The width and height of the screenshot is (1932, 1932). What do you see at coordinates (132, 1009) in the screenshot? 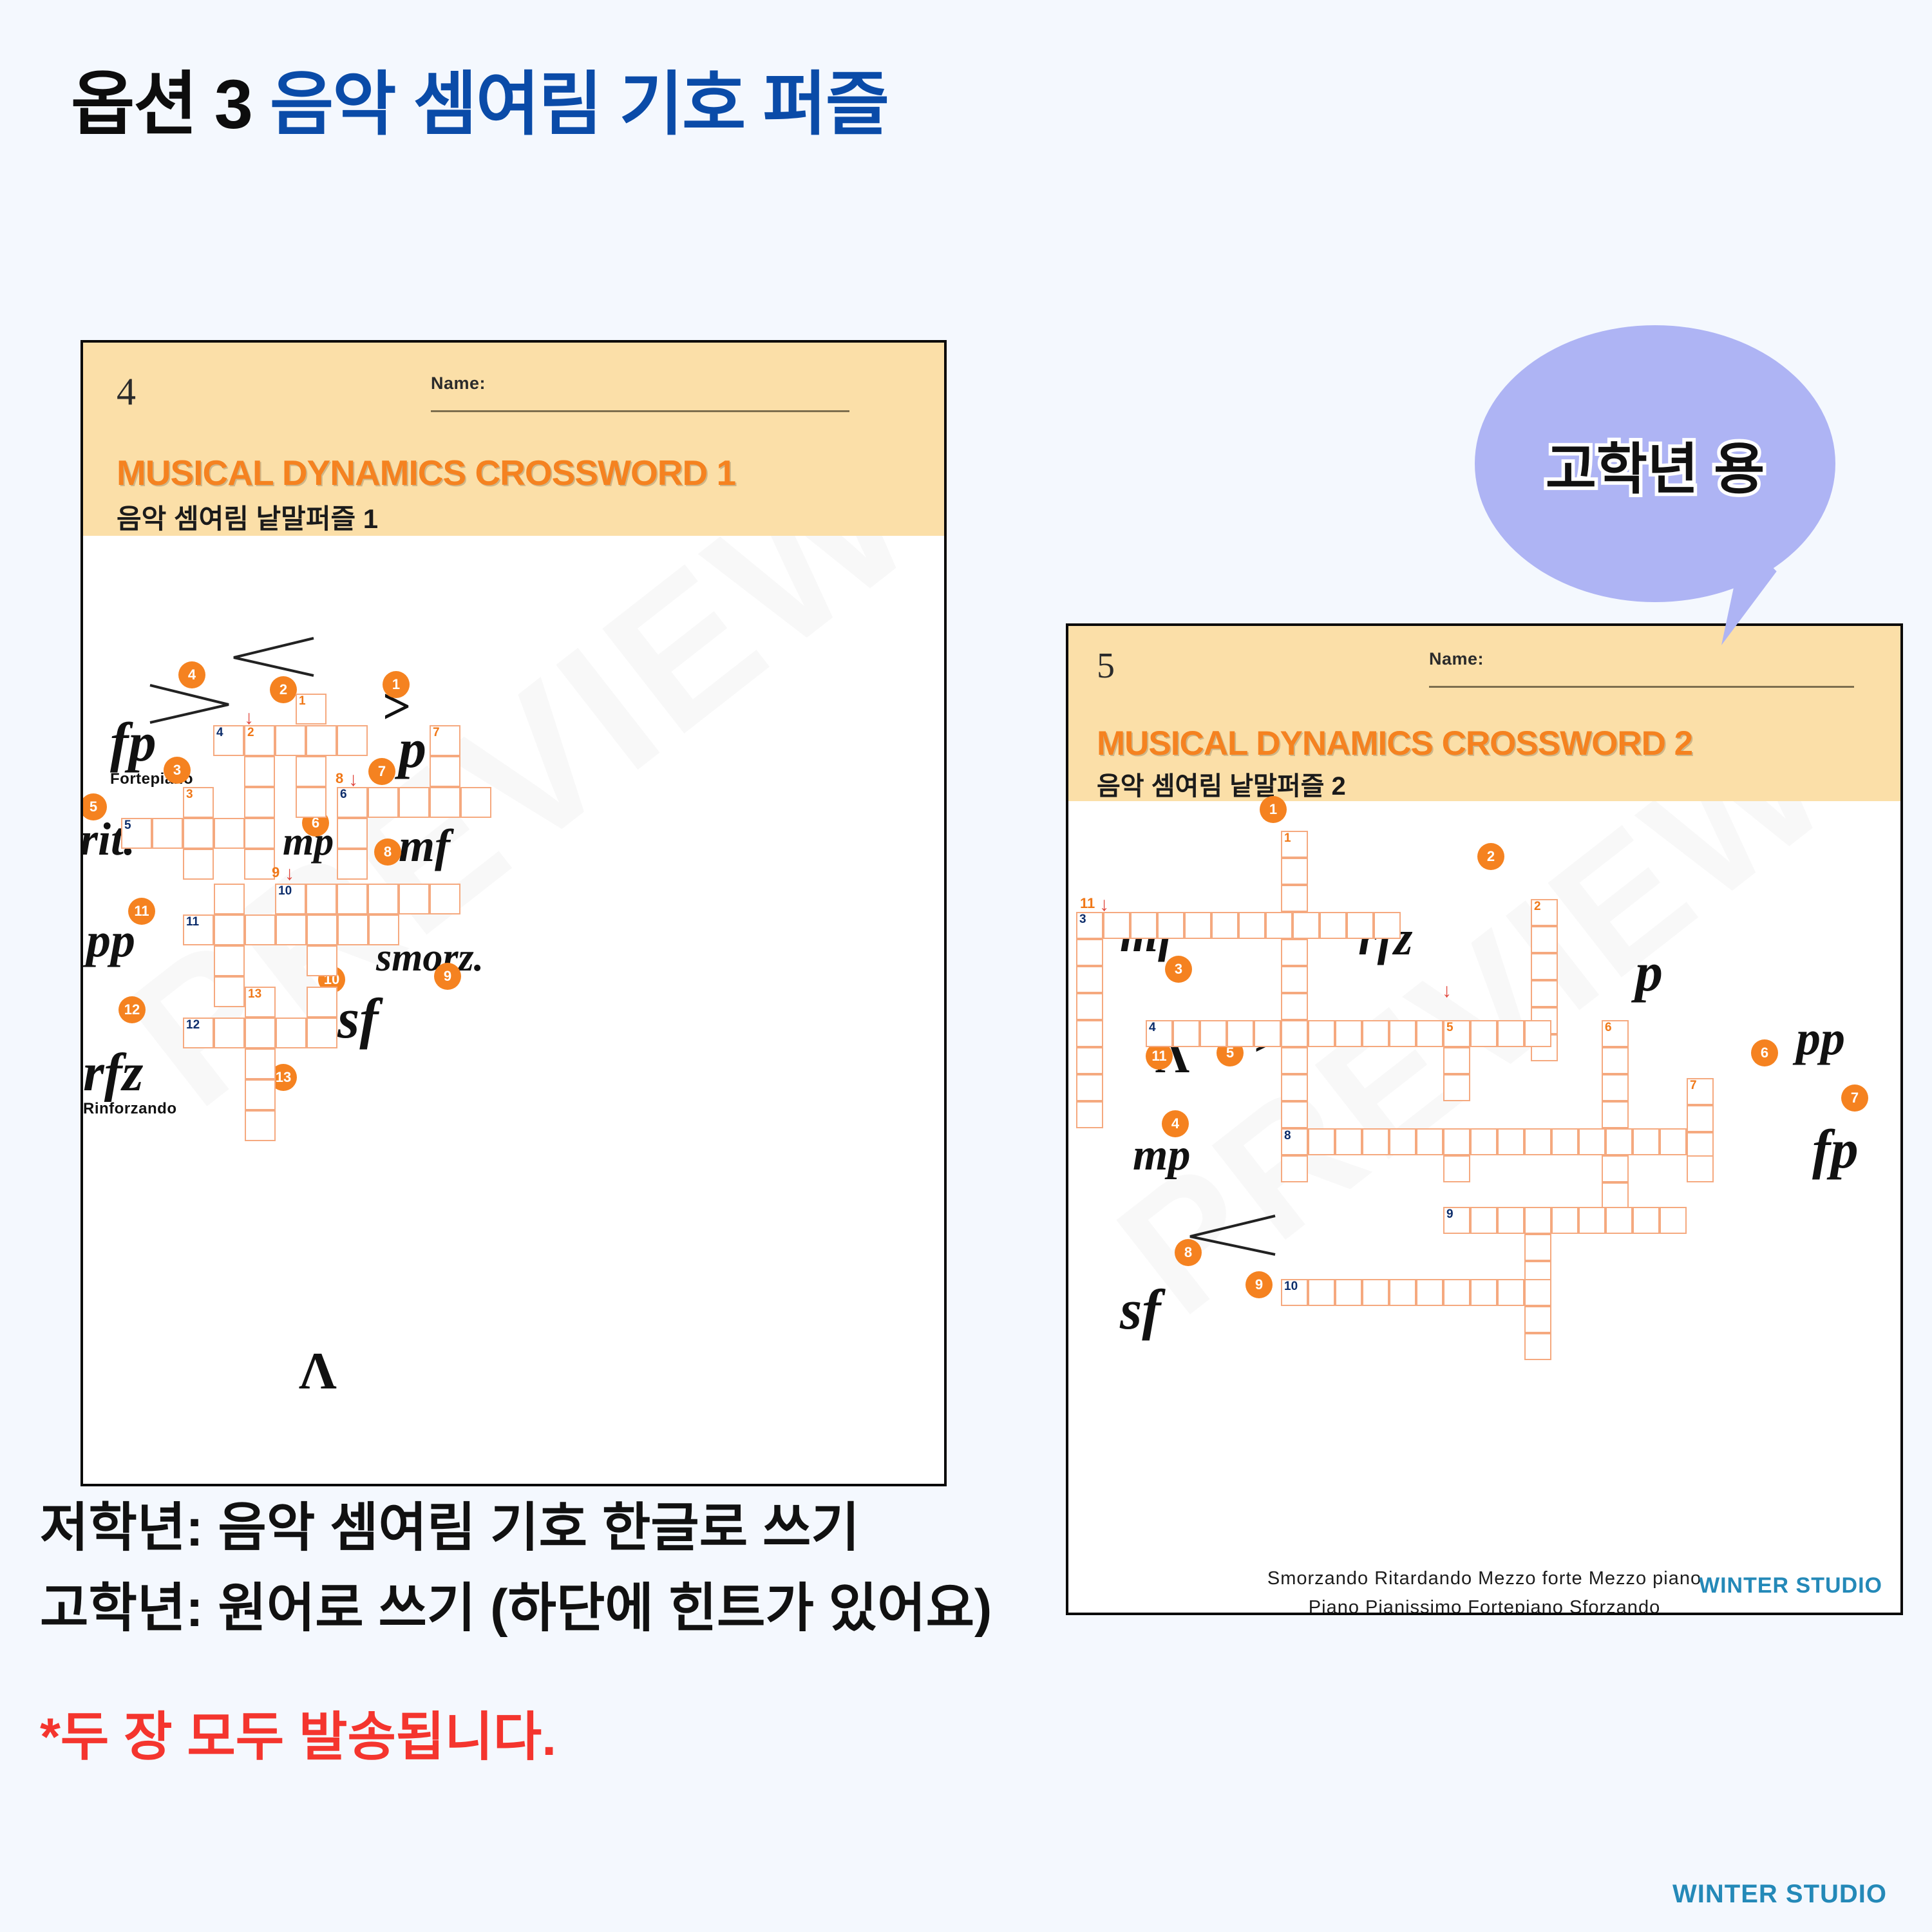
I see `clue-bubble-12: 12` at bounding box center [132, 1009].